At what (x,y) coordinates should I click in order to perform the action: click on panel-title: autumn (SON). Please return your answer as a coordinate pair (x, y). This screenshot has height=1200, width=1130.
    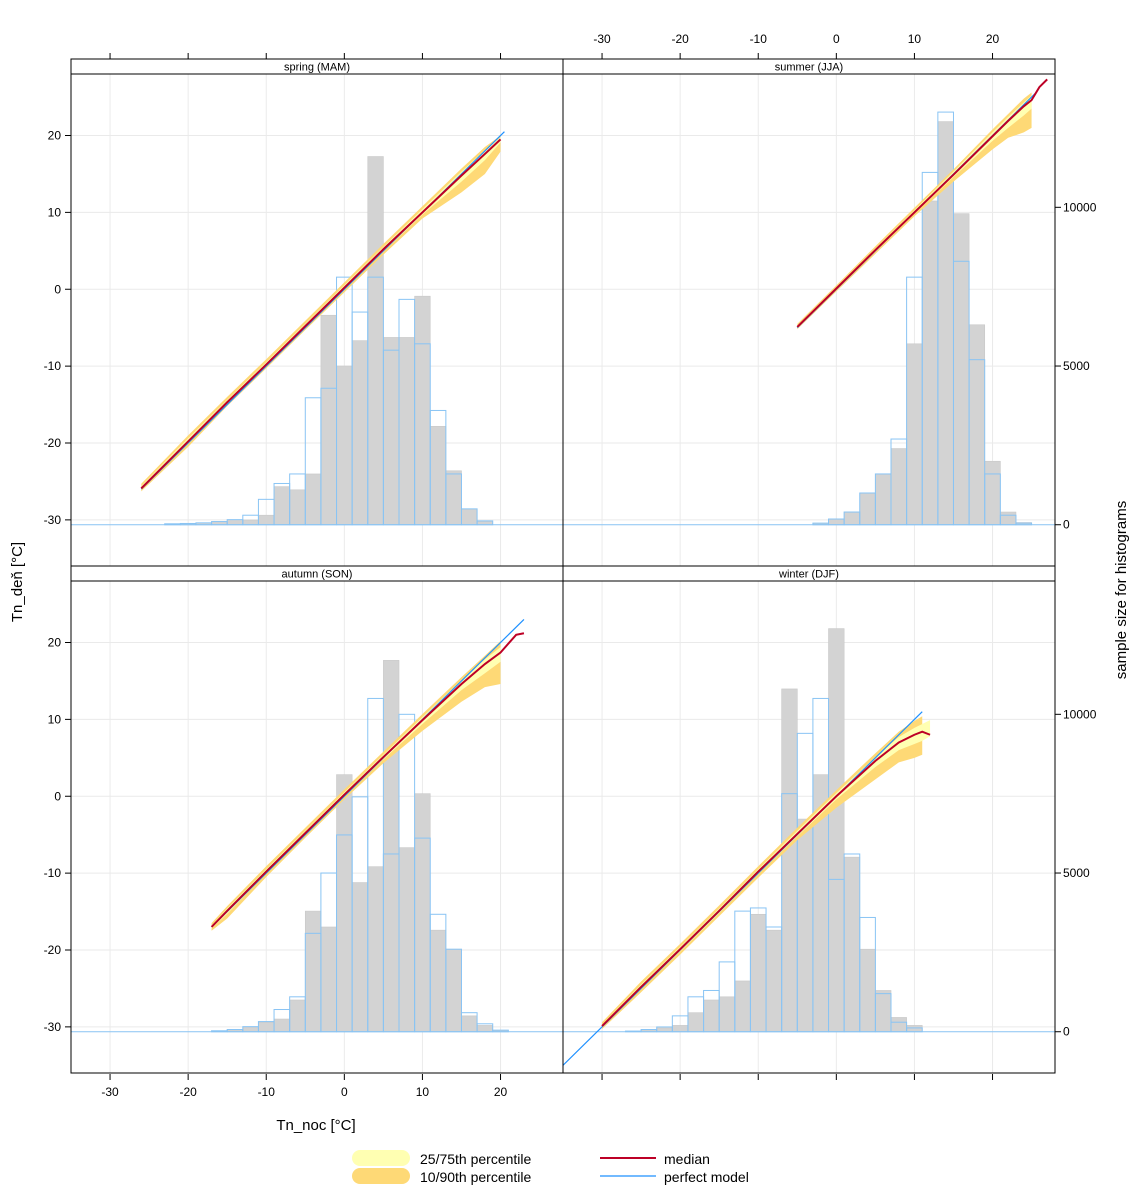
    Looking at the image, I should click on (317, 575).